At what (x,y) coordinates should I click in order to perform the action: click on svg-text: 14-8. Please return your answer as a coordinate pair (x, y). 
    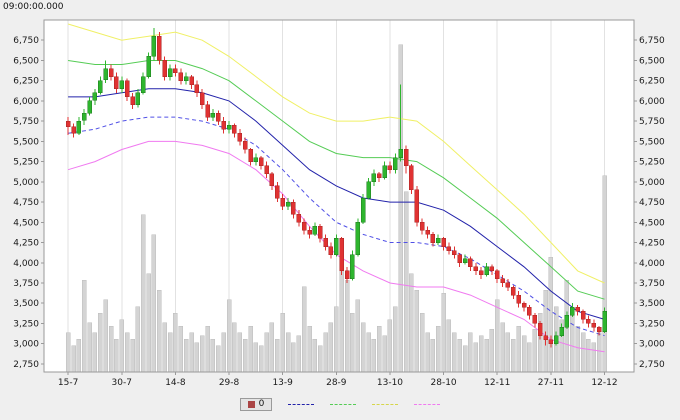
    Looking at the image, I should click on (175, 383).